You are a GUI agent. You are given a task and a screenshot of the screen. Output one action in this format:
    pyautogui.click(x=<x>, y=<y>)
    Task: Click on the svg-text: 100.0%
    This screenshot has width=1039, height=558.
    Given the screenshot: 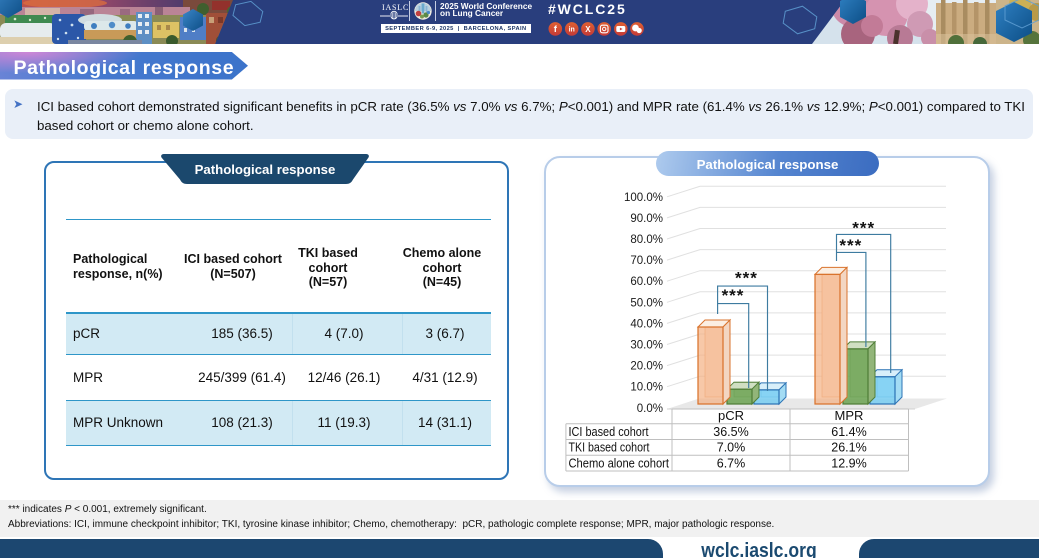 What is the action you would take?
    pyautogui.click(x=643, y=198)
    